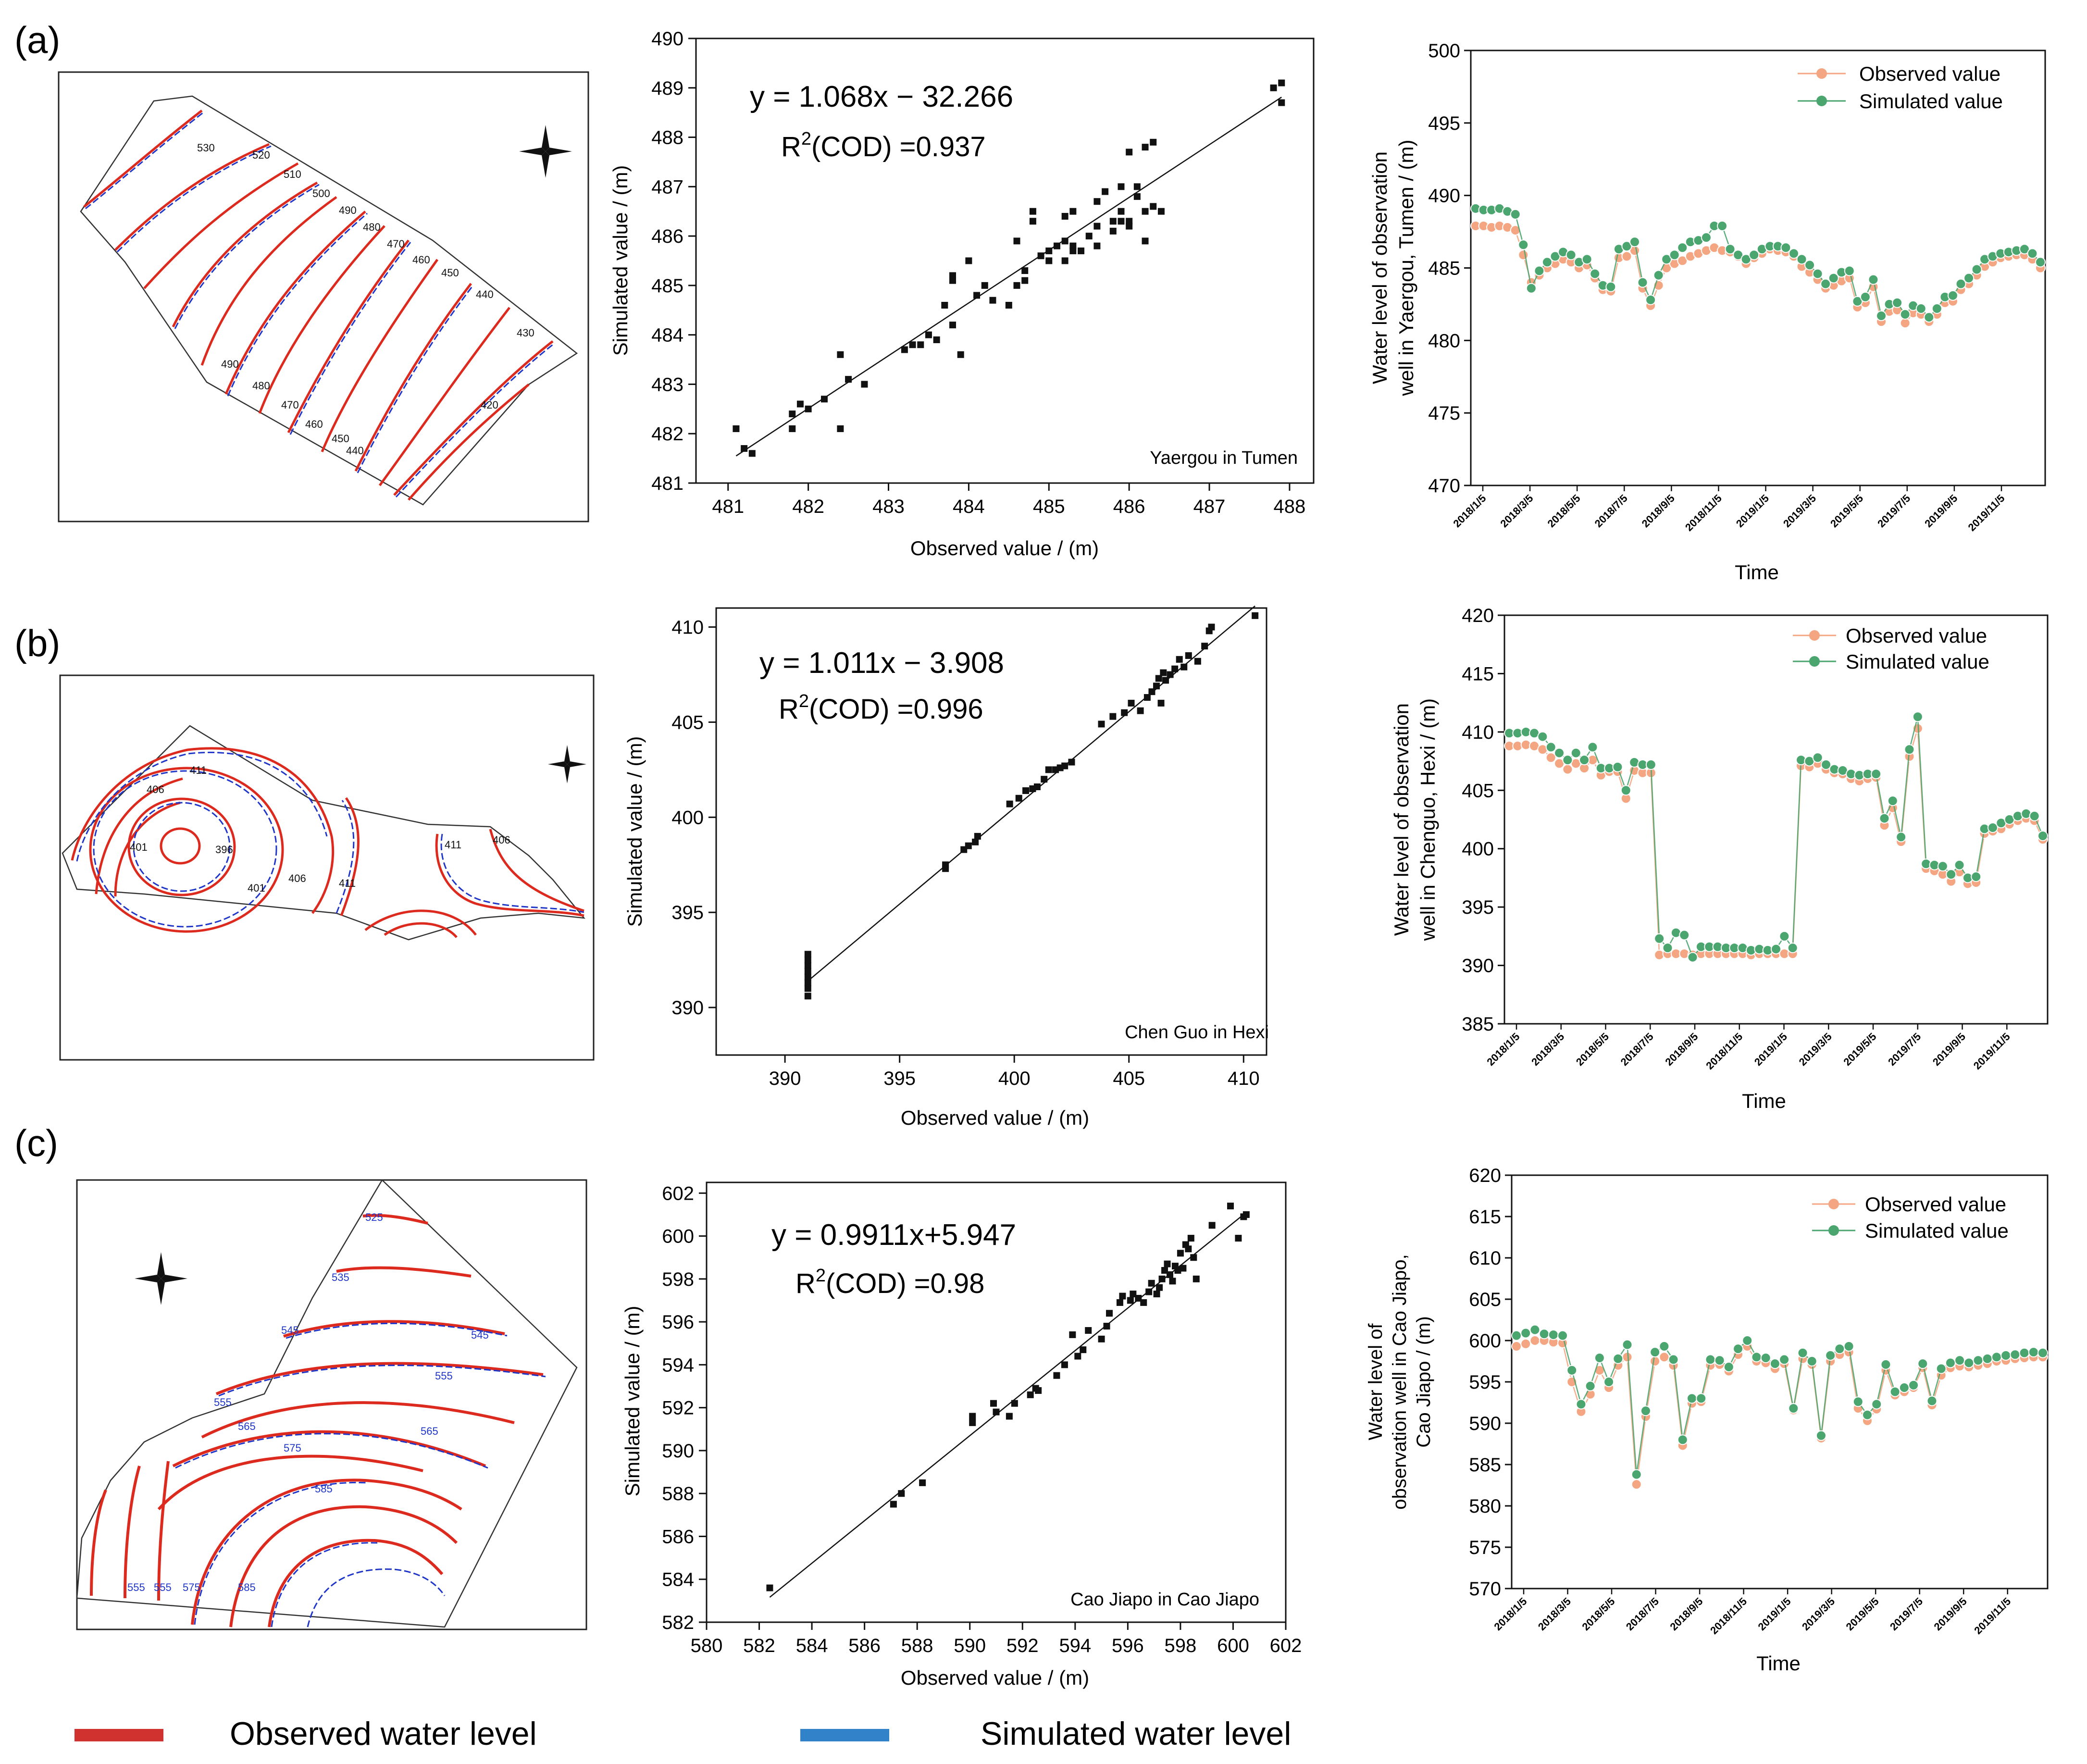  Describe the element at coordinates (329, 300) in the screenshot. I see `map-a-boundary` at that location.